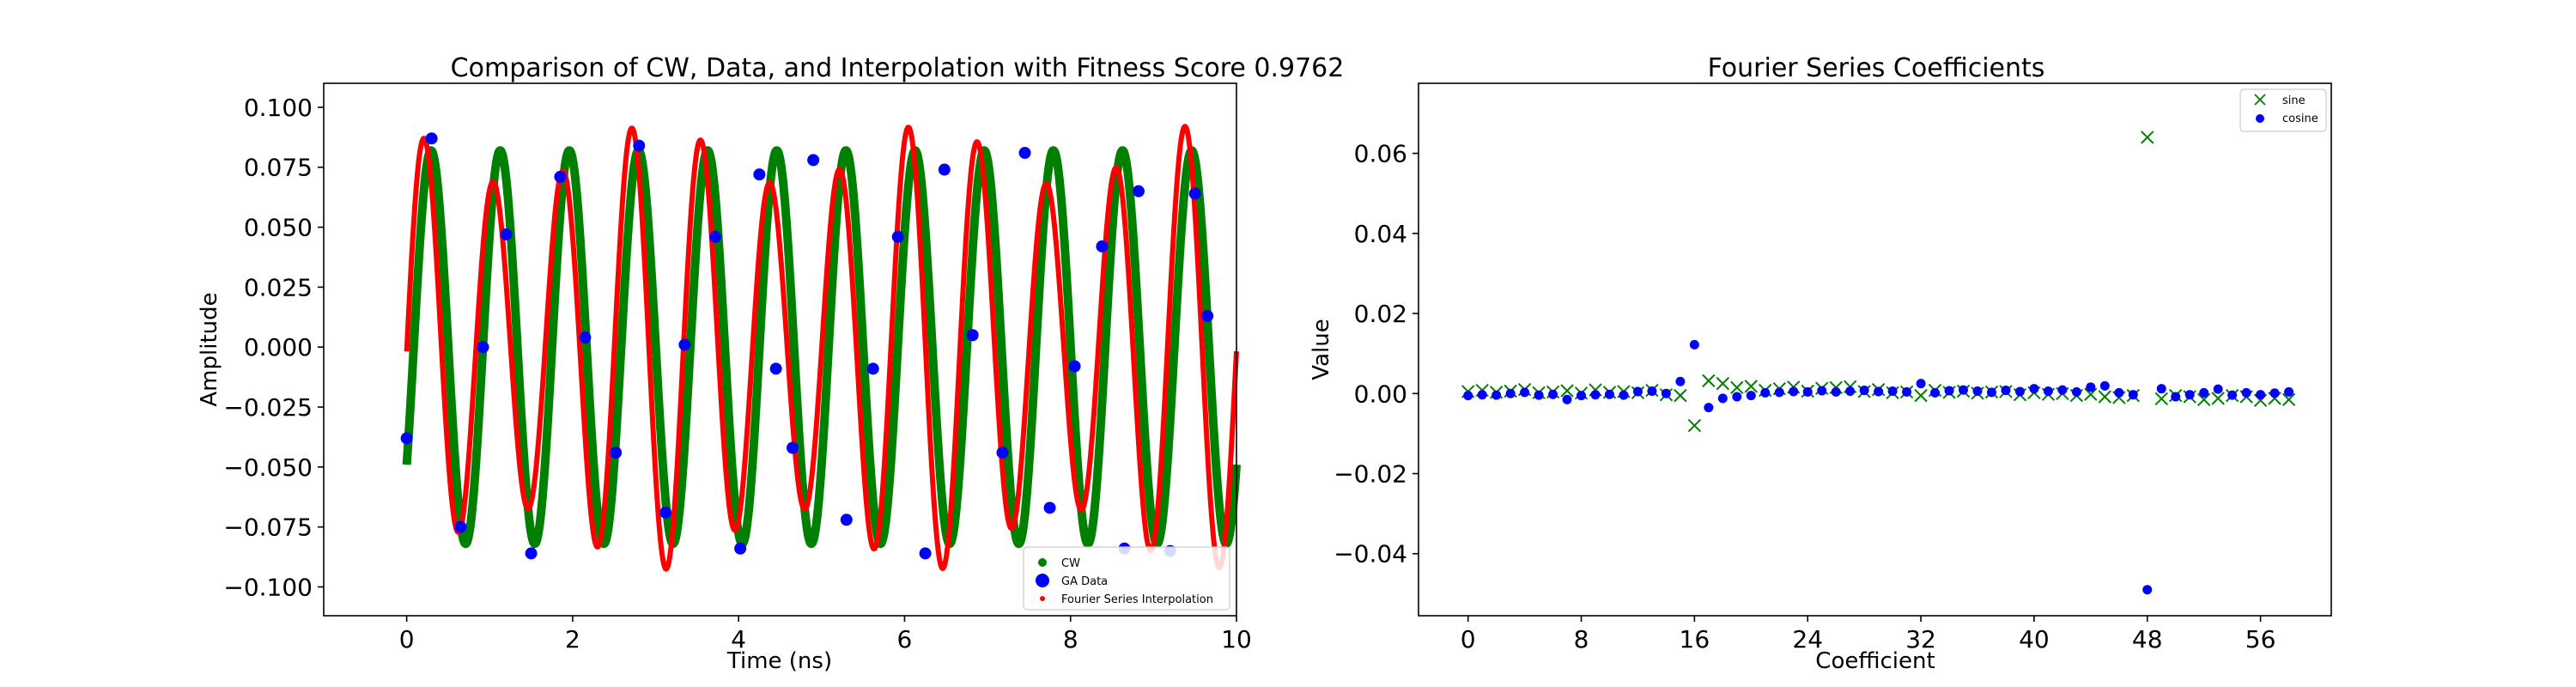 This screenshot has width=2576, height=687. I want to click on y-tick-label: −0.075, so click(268, 528).